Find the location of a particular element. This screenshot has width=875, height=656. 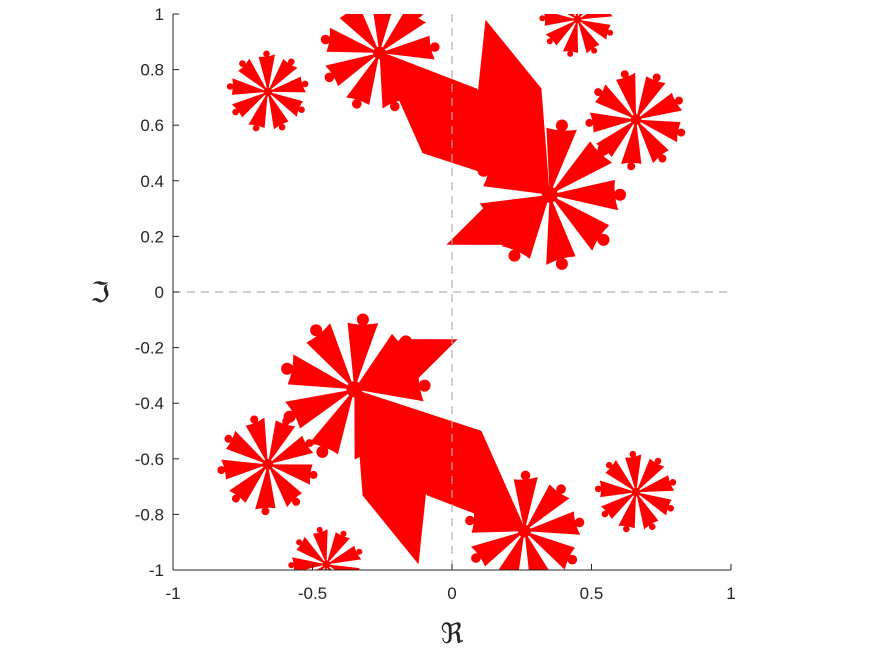

x-tick-label: 0.5 is located at coordinates (592, 593).